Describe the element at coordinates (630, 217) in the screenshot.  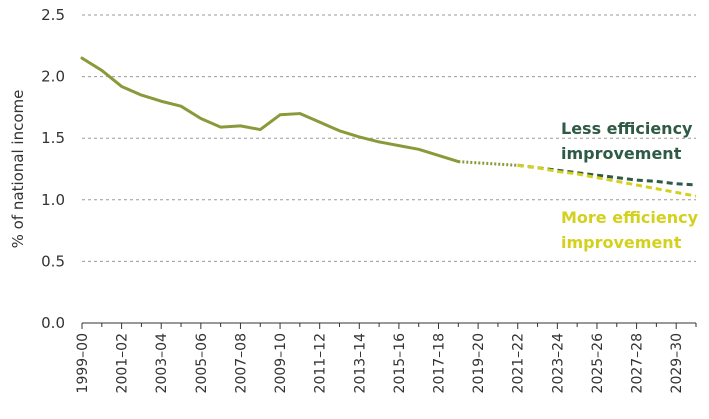
I see `annotation-label: More efficiency` at that location.